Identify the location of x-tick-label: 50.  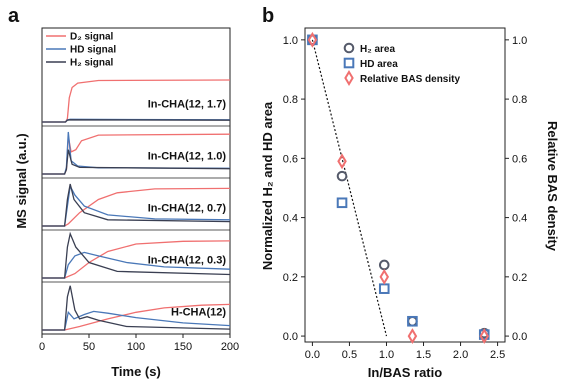
(89, 347).